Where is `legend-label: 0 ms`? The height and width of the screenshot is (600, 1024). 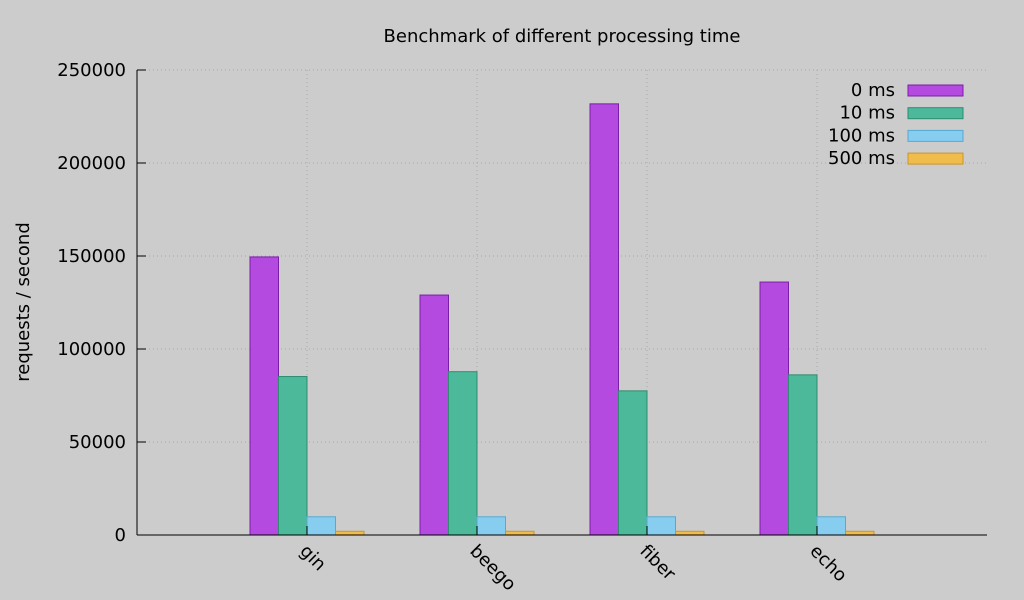 legend-label: 0 ms is located at coordinates (873, 90).